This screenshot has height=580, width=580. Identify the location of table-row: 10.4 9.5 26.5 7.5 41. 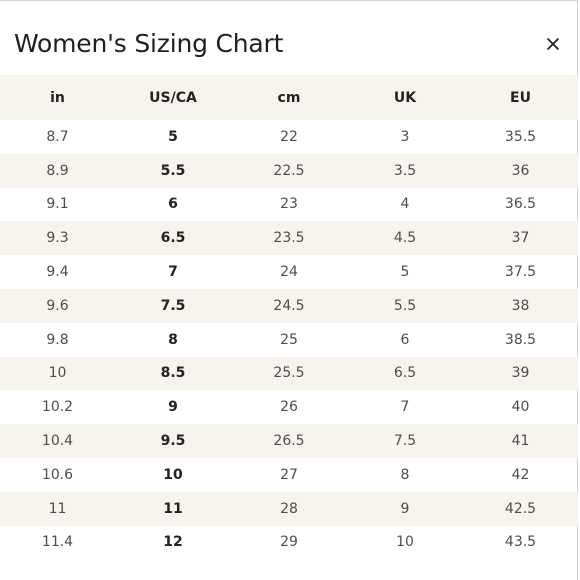
(289, 441).